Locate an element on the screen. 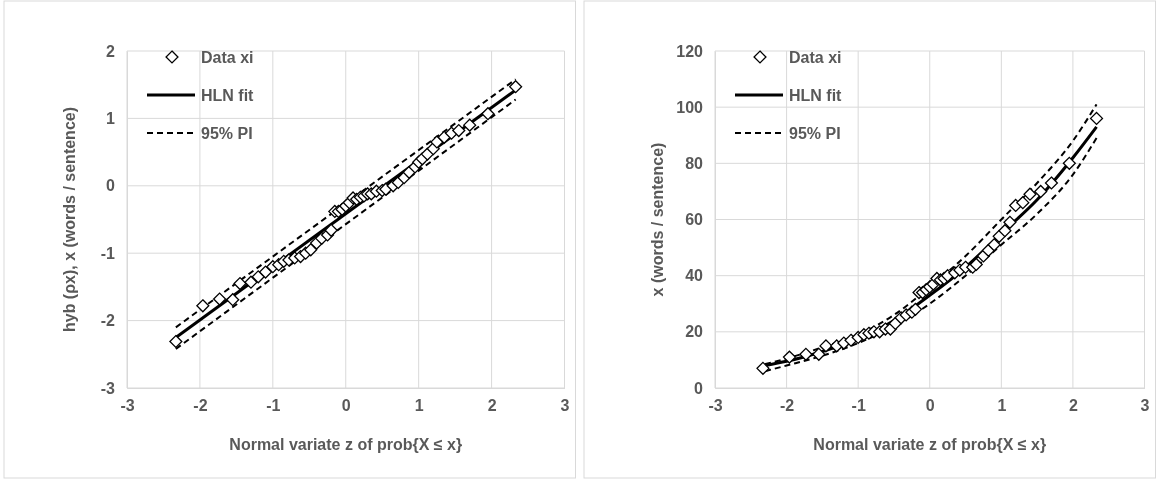  y-tick-label: -3 is located at coordinates (108, 388).